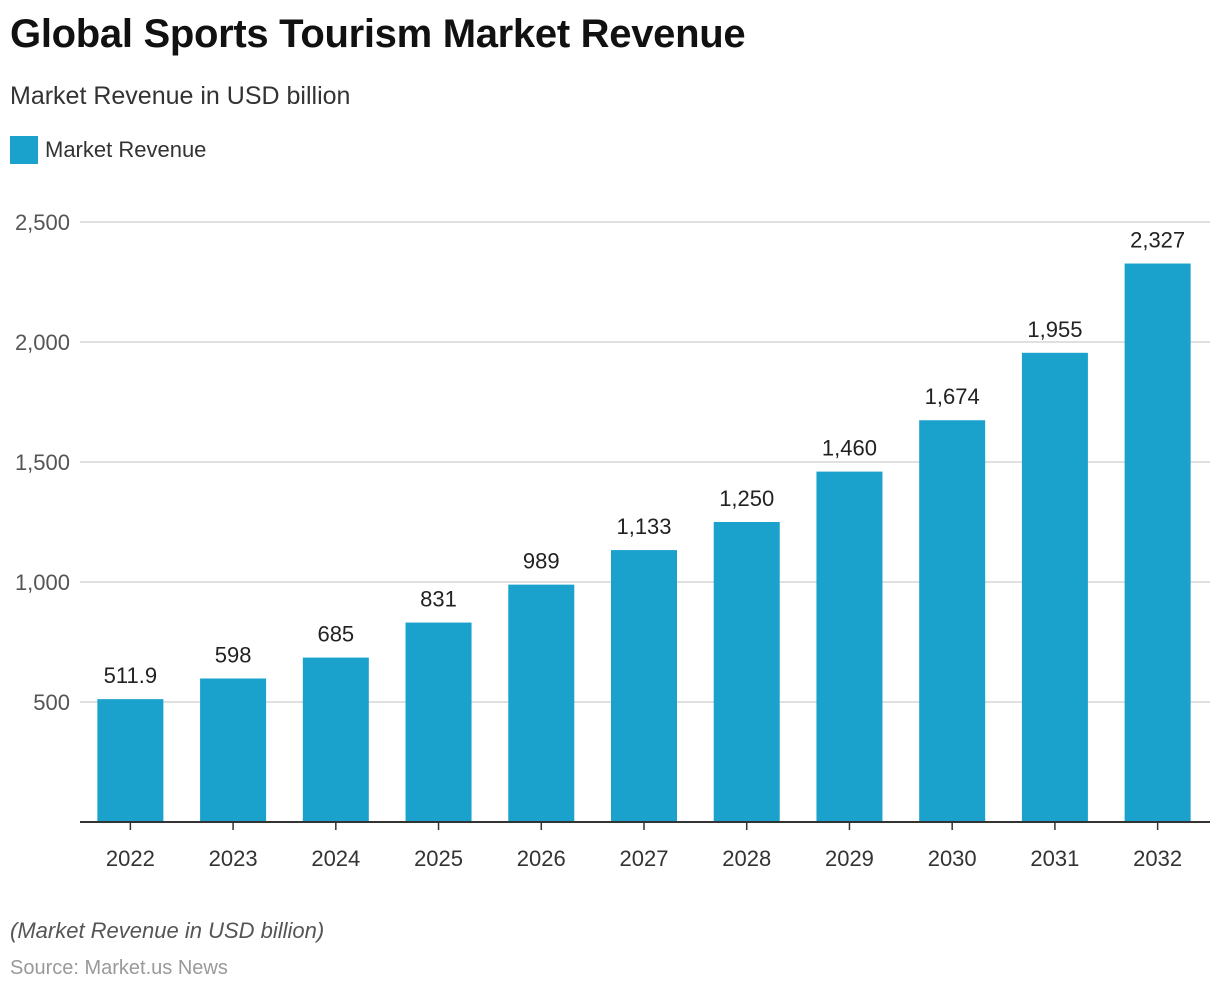  I want to click on x-tick-label: 2026, so click(541, 858).